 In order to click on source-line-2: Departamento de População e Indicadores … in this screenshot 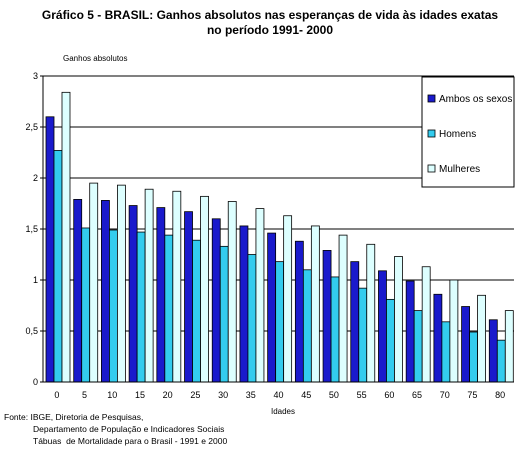, I will do `click(129, 429)`.